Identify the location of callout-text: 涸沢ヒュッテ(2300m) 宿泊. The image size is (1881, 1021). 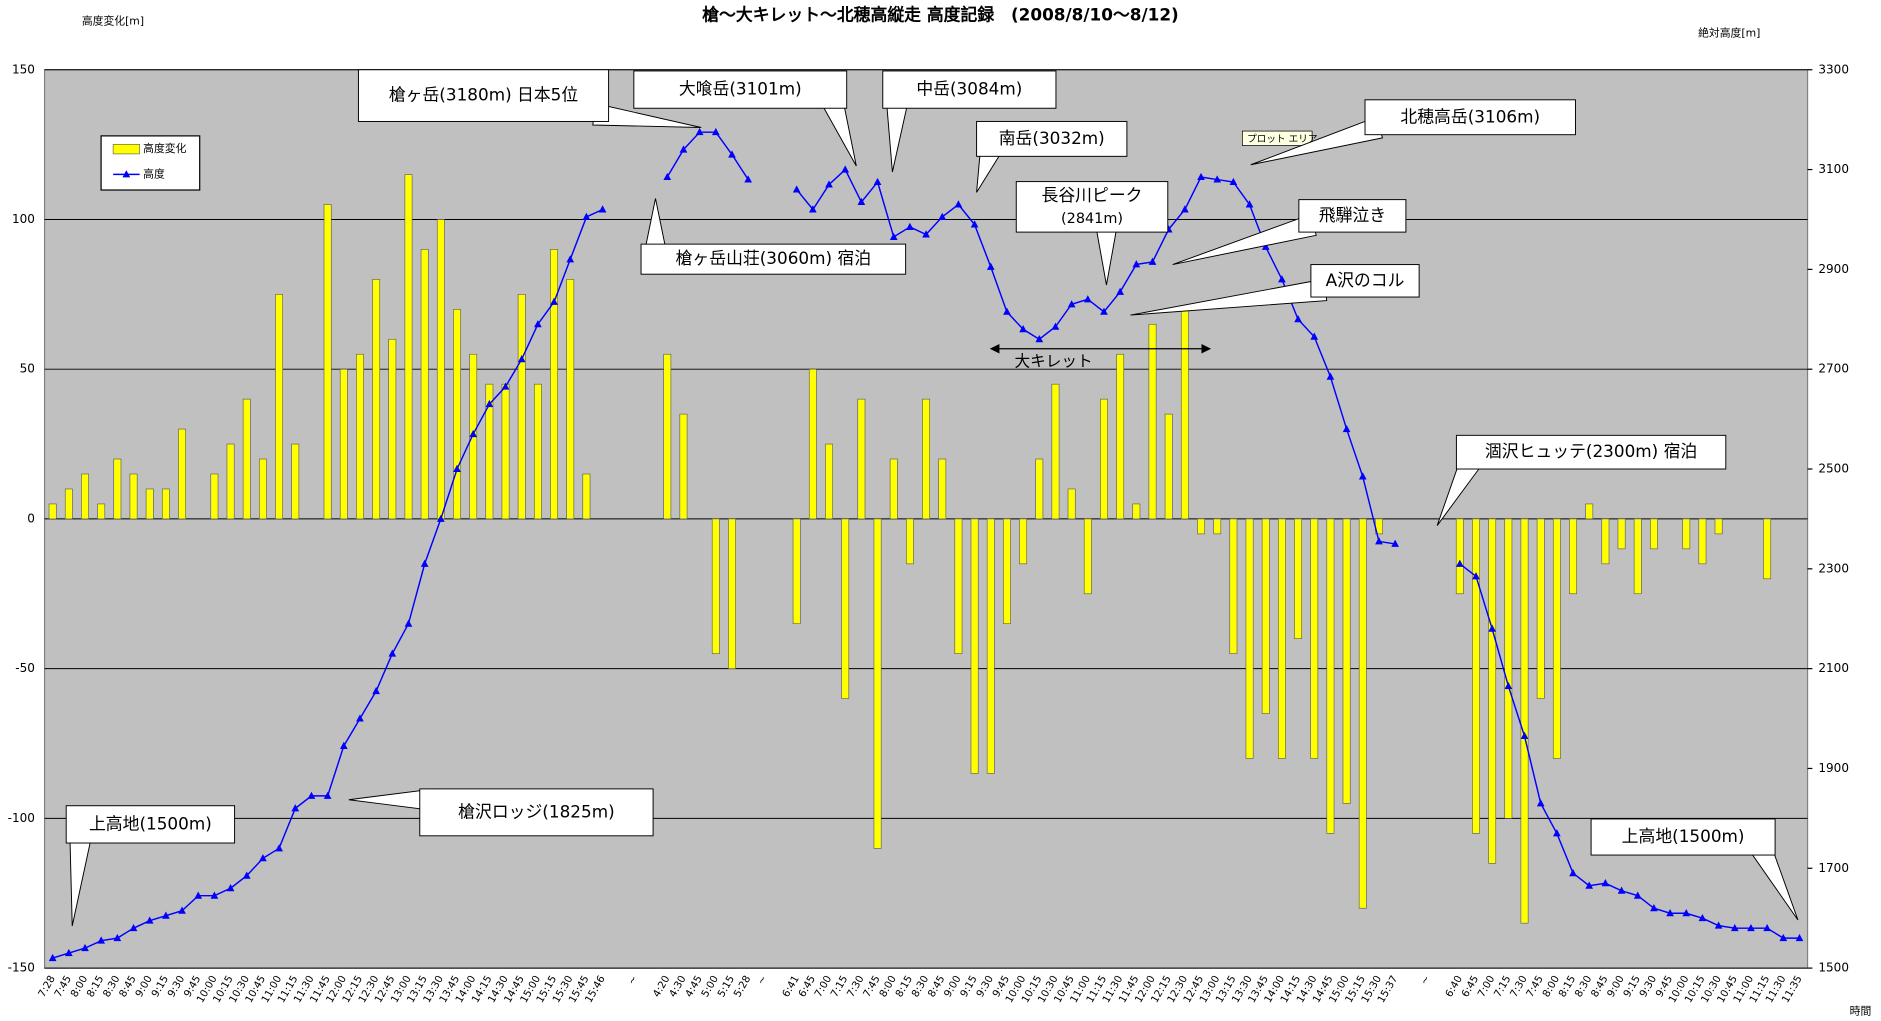
(1591, 451).